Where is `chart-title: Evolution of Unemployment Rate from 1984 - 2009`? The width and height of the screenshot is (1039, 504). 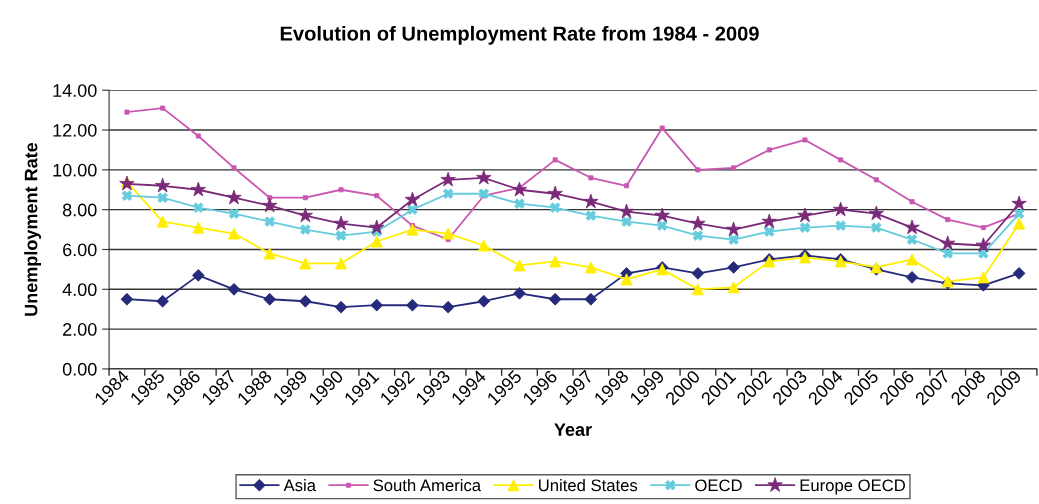
chart-title: Evolution of Unemployment Rate from 1984 - 2009 is located at coordinates (519, 35).